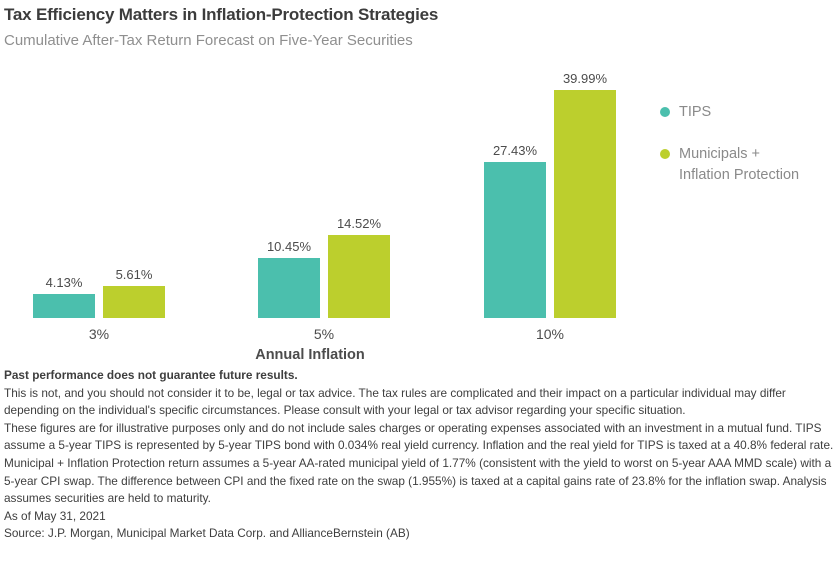 The image size is (840, 569). I want to click on x-tick-label: 5%, so click(324, 334).